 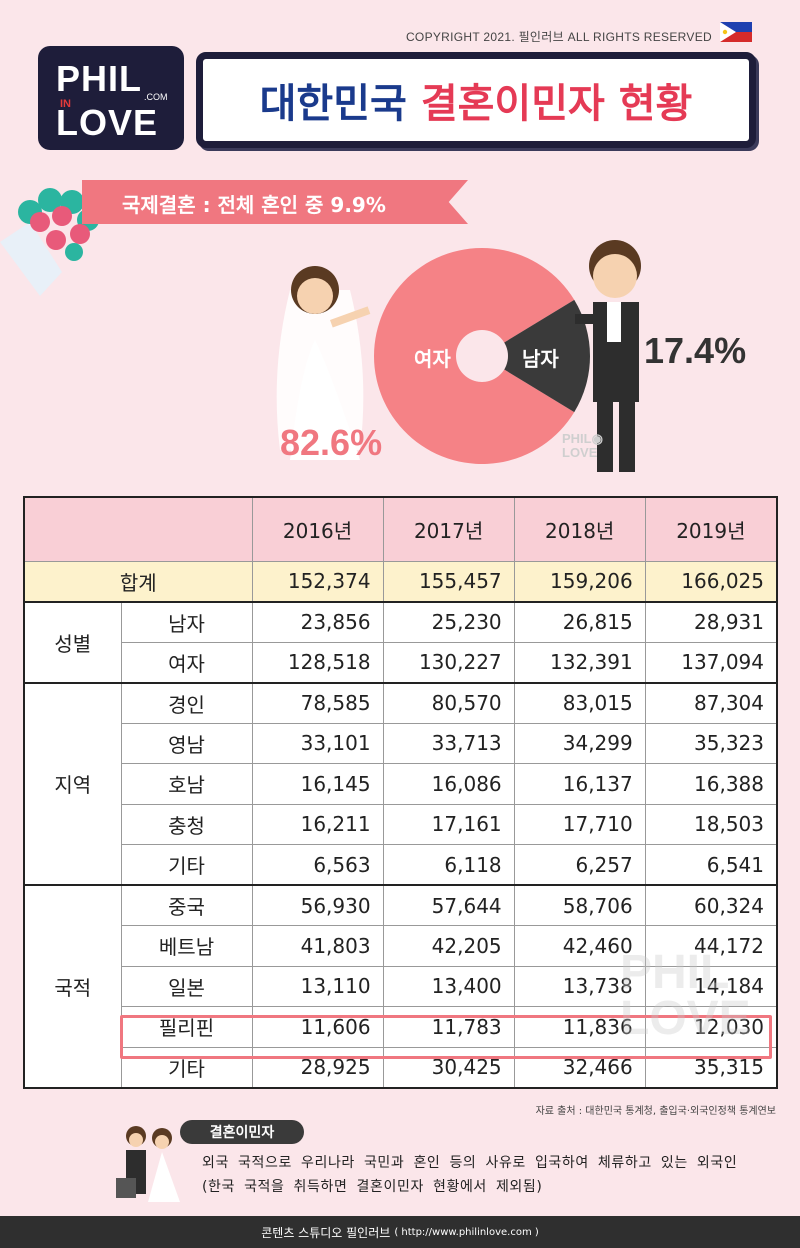 I want to click on table-row: 필리핀 11,606 11,783 11,836 12,030, so click(x=401, y=1027).